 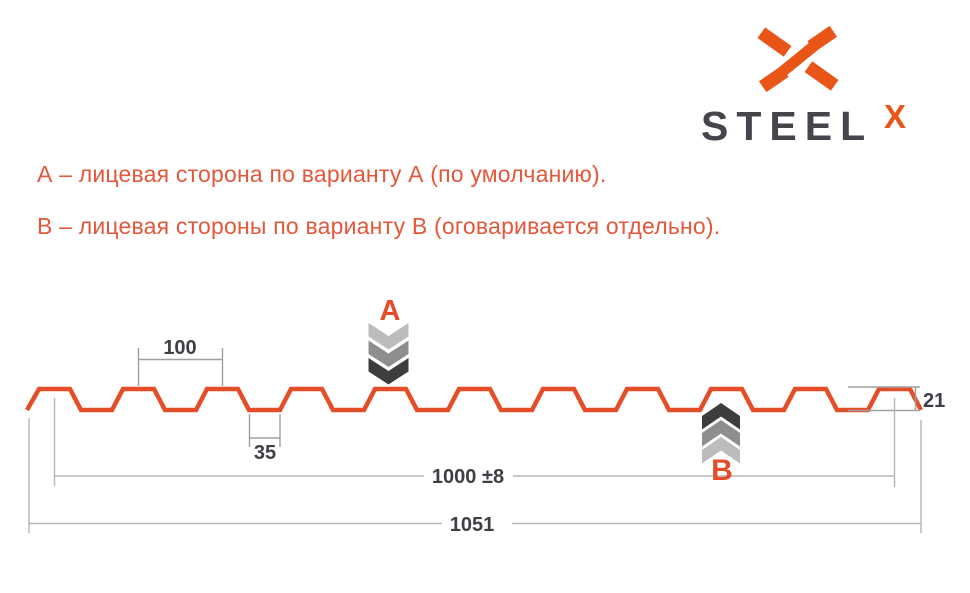 I want to click on brand-sup-x: X, so click(x=895, y=116).